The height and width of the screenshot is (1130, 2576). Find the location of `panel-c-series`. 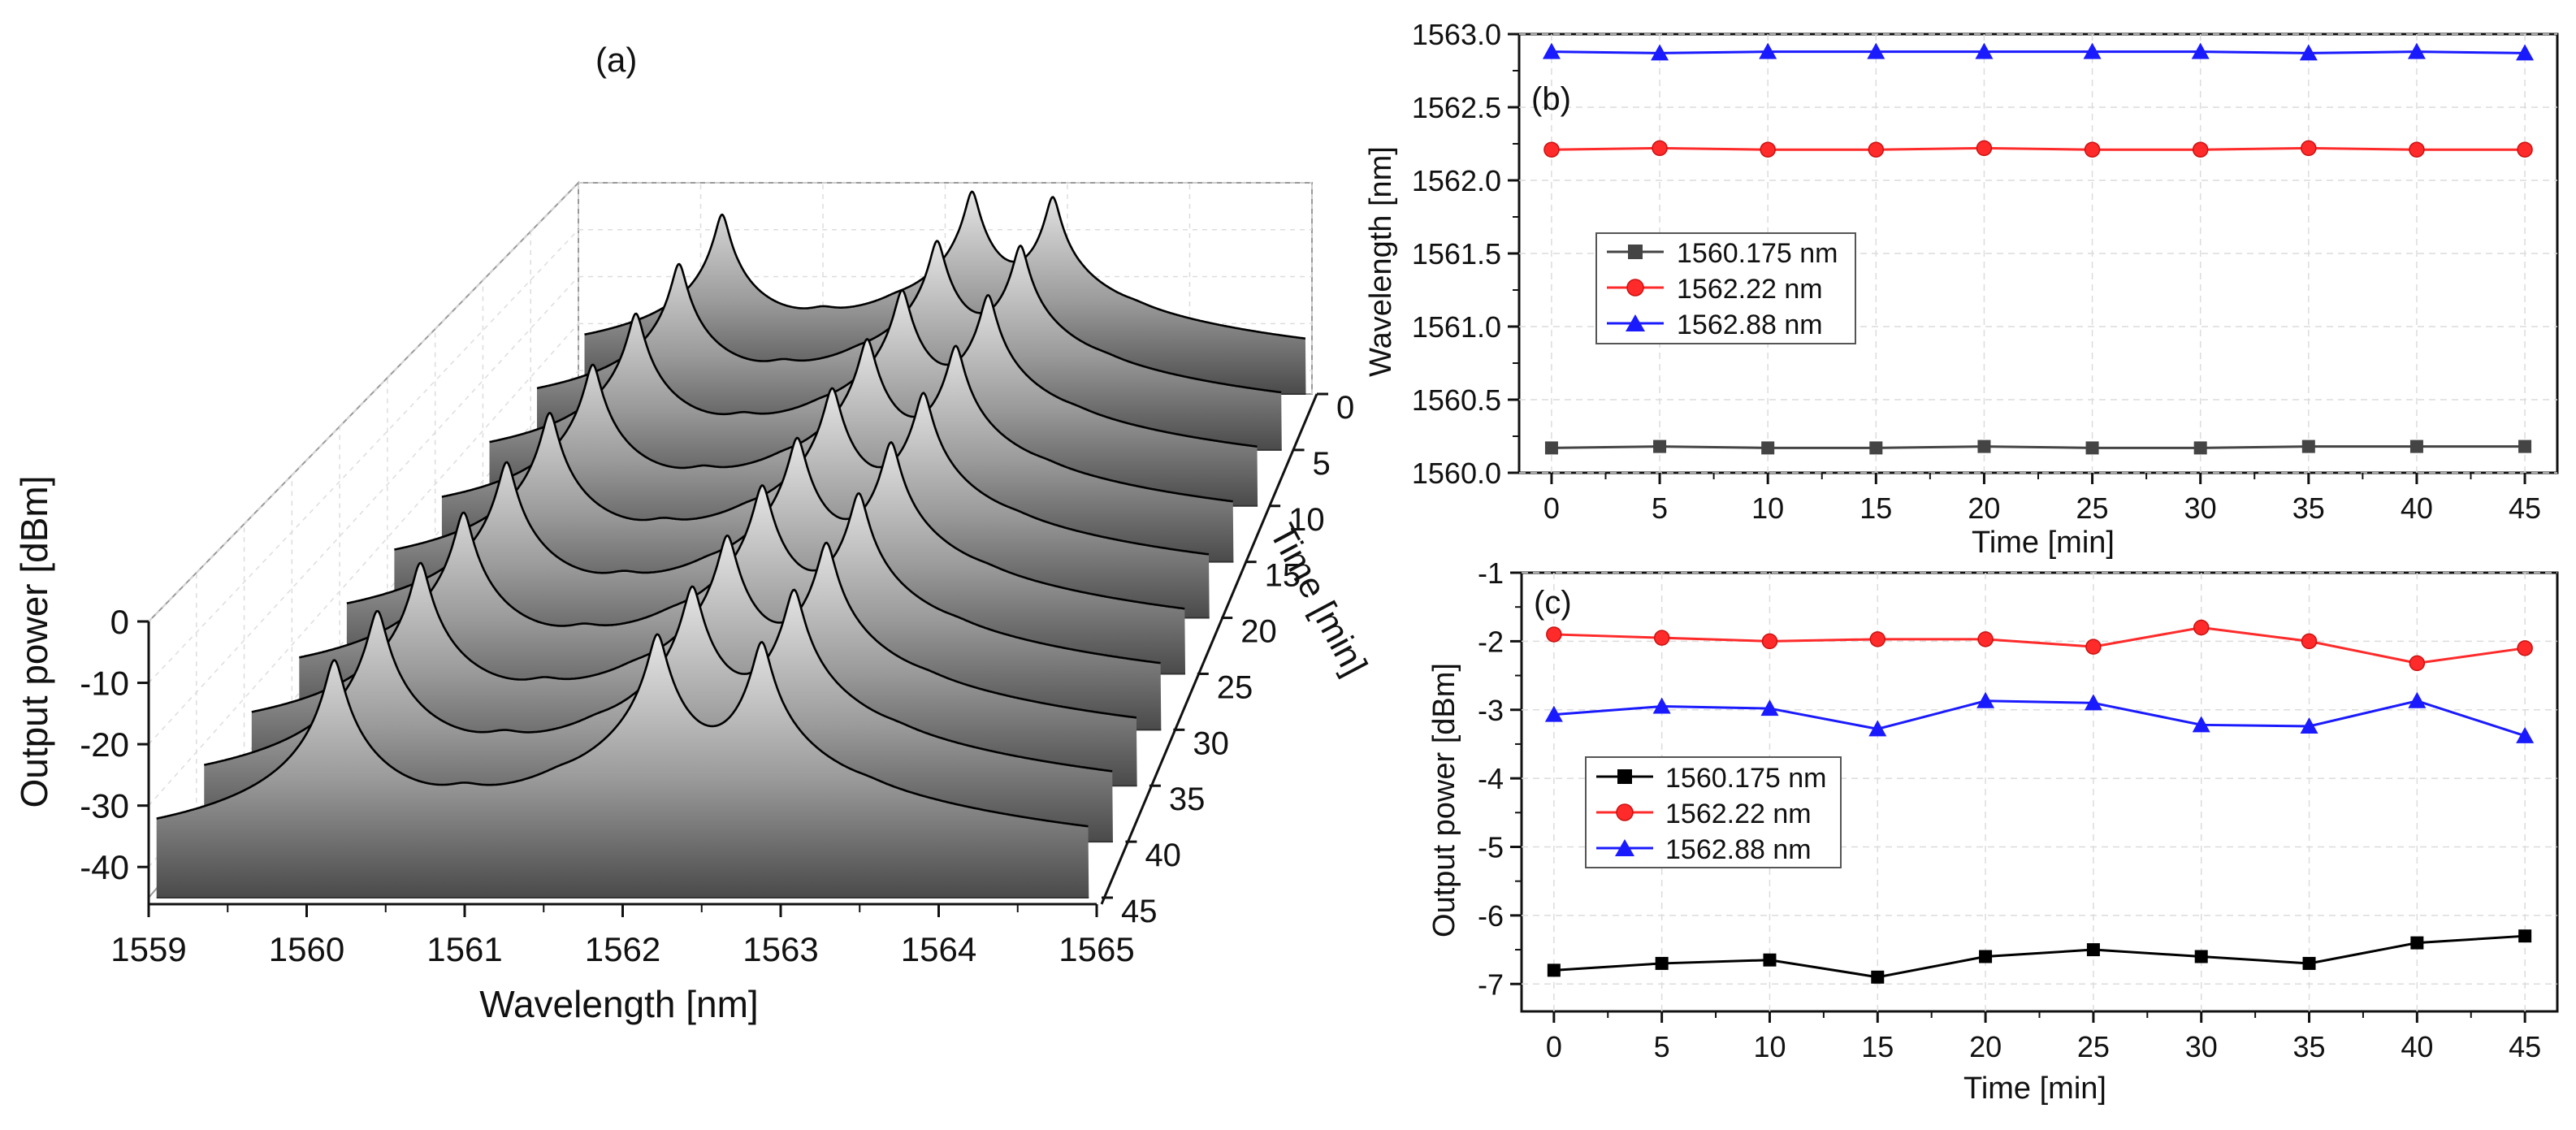

panel-c-series is located at coordinates (2039, 801).